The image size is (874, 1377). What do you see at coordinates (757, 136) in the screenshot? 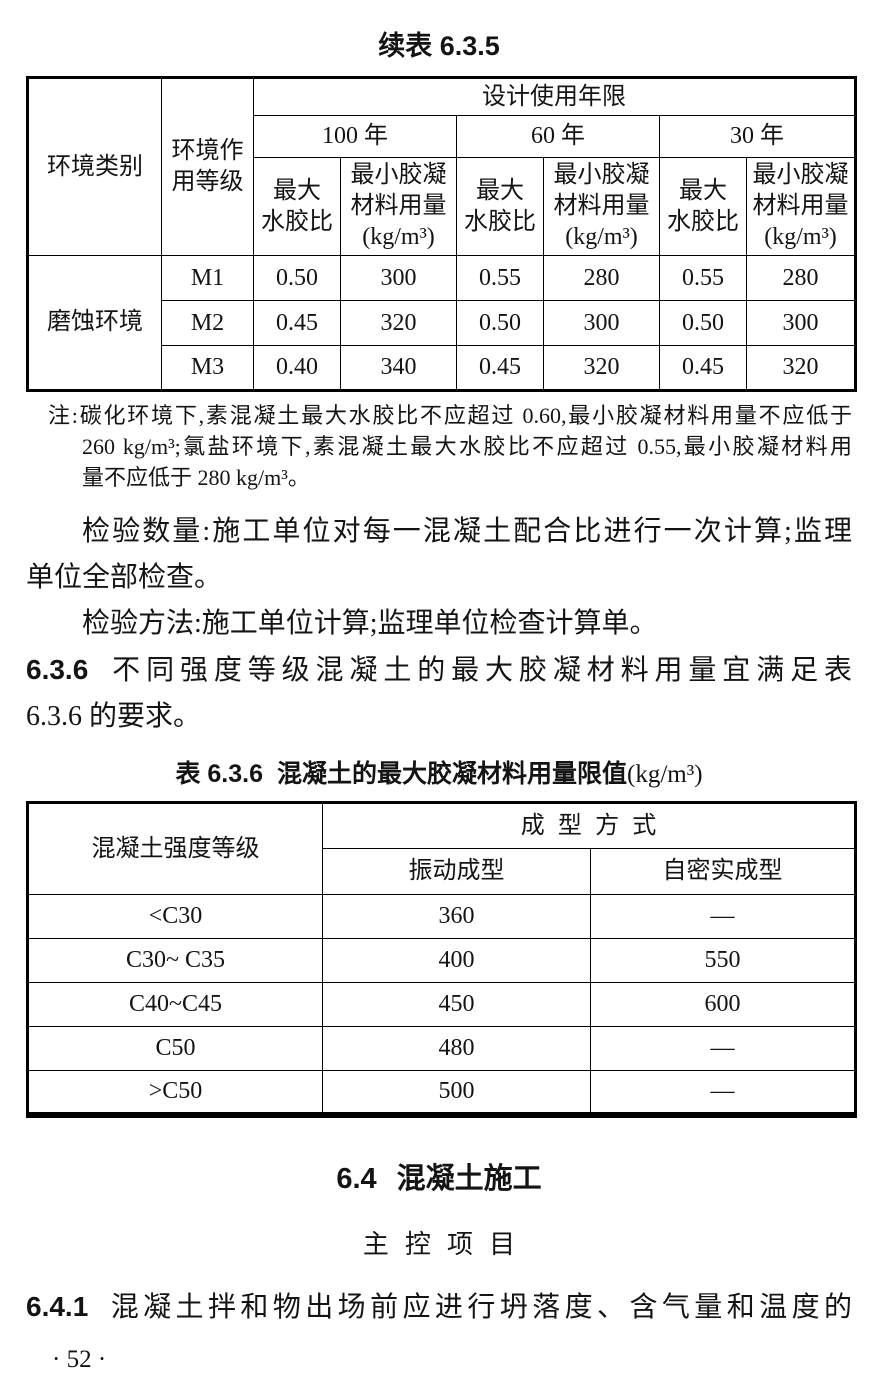
I see `header-year-30: 30 年` at bounding box center [757, 136].